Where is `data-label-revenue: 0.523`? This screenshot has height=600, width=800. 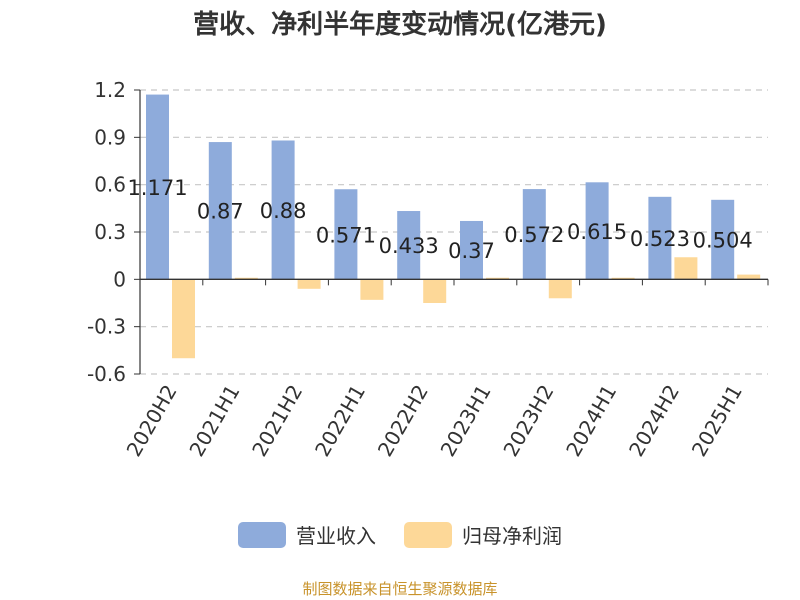
data-label-revenue: 0.523 is located at coordinates (660, 239).